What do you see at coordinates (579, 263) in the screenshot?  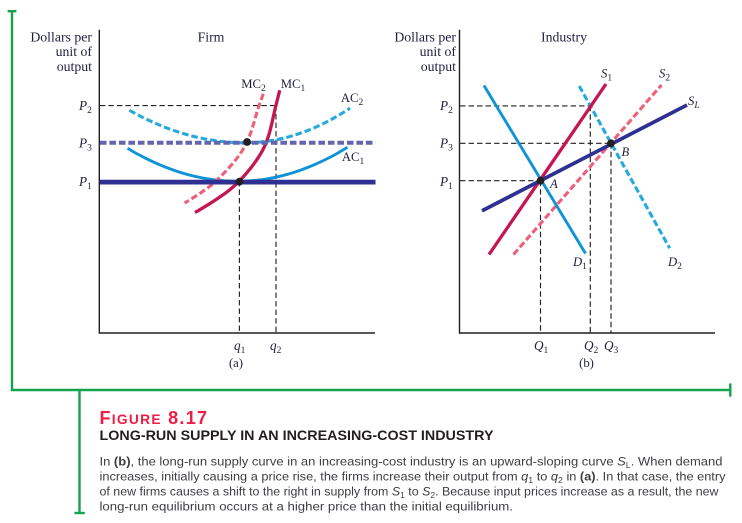 I see `svg-text: D1` at bounding box center [579, 263].